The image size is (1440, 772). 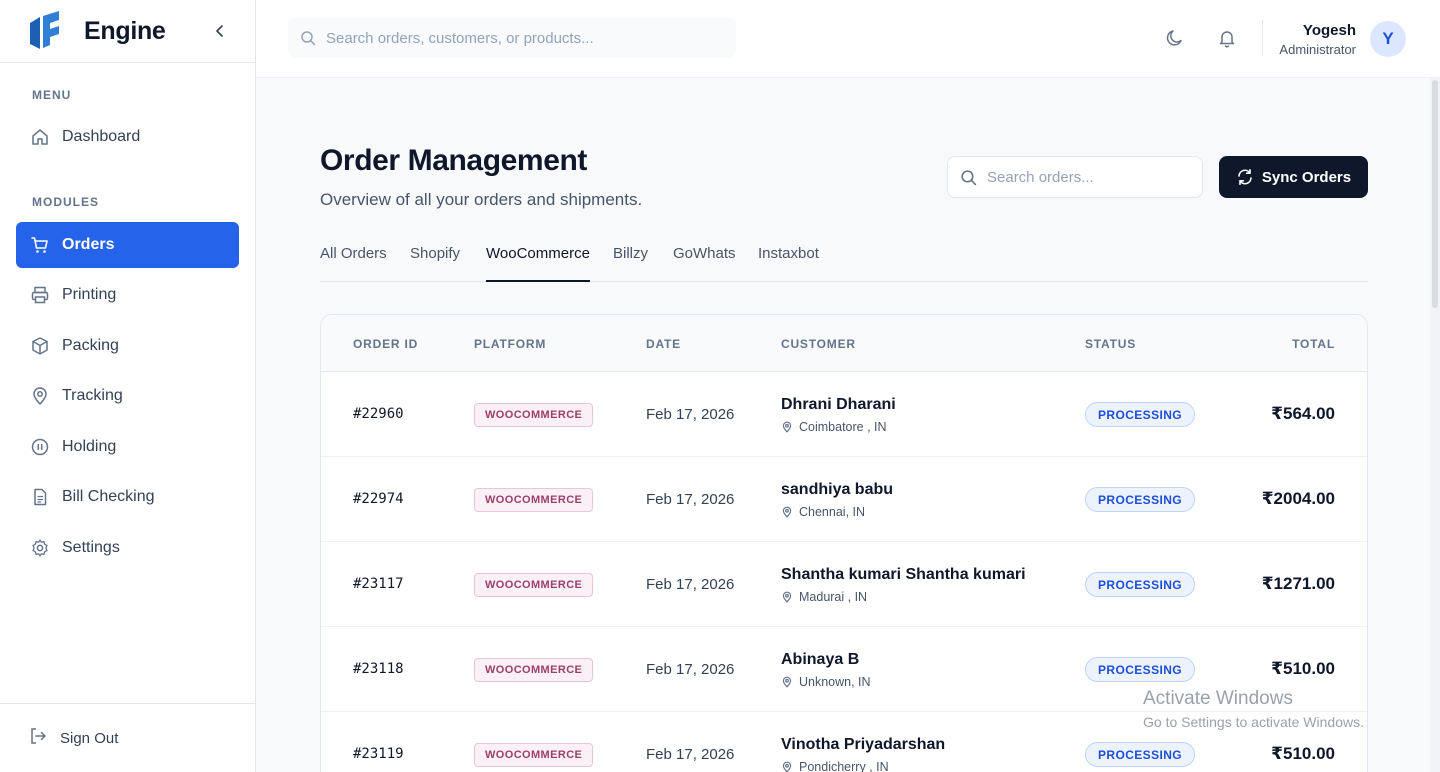 I want to click on order-search, so click(x=1075, y=177).